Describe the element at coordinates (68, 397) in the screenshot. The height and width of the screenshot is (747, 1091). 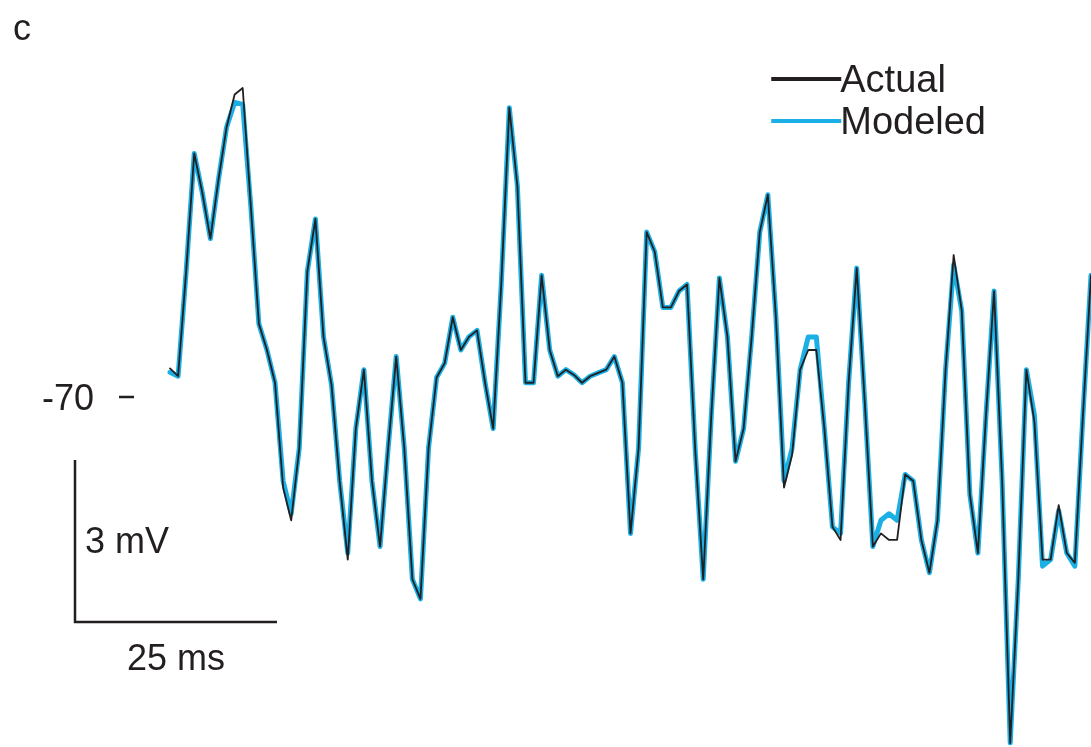
I see `text: -70` at that location.